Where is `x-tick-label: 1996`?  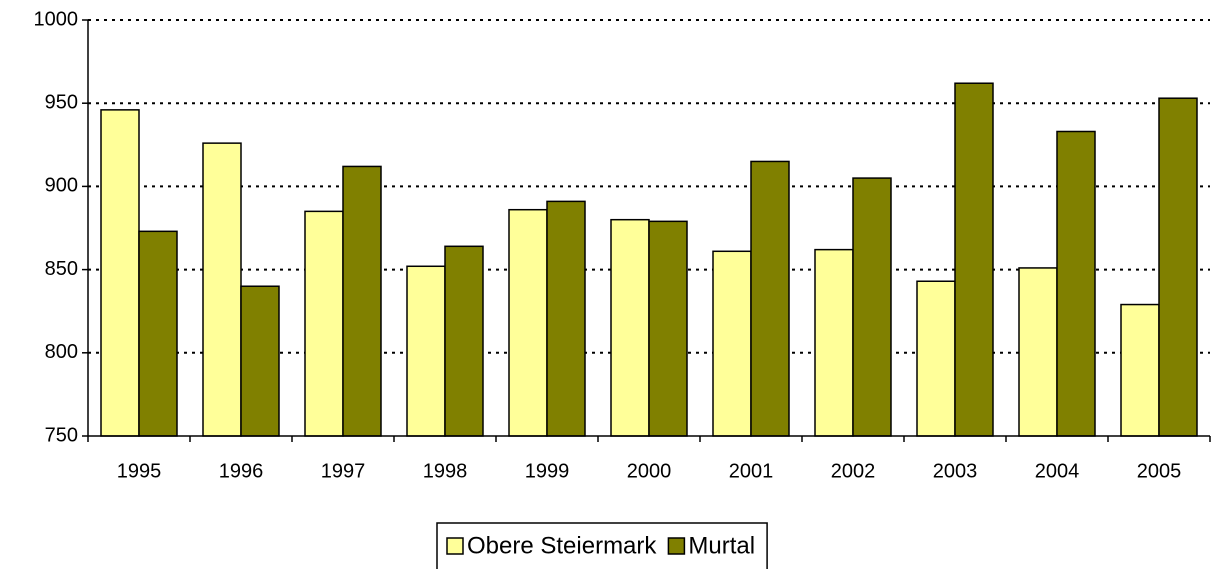 x-tick-label: 1996 is located at coordinates (241, 471).